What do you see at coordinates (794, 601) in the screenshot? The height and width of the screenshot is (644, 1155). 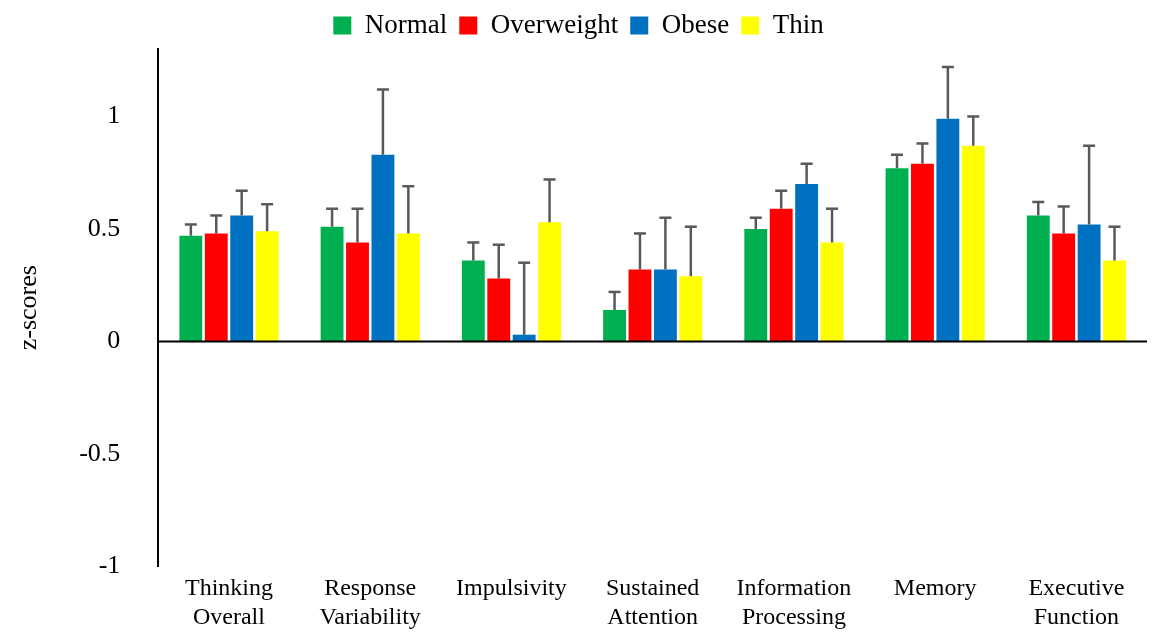 I see `x-tick-label: Information Processing` at bounding box center [794, 601].